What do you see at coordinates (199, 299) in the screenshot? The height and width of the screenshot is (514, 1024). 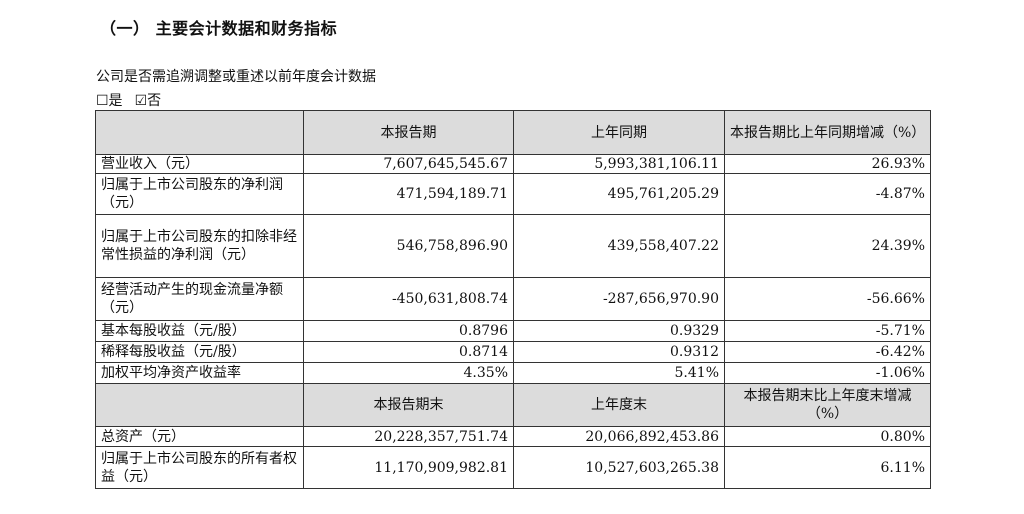 I see `row-label: 经营活动产生的现金流量净额（元）` at bounding box center [199, 299].